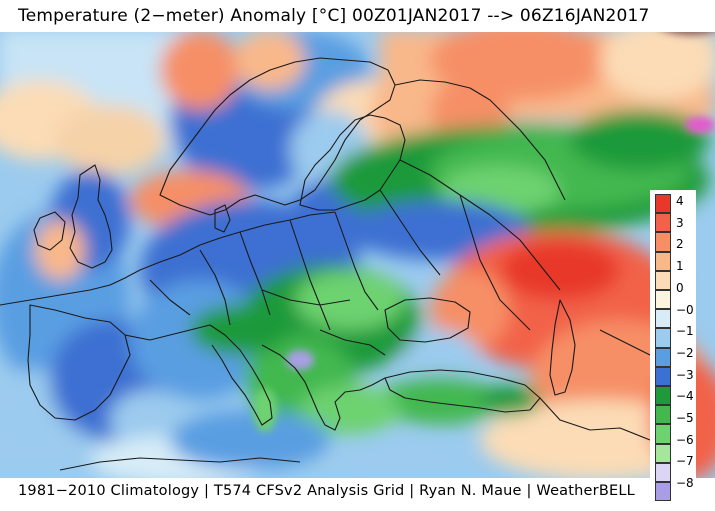 Image resolution: width=715 pixels, height=511 pixels. I want to click on legend-tick-label: 0, so click(680, 287).